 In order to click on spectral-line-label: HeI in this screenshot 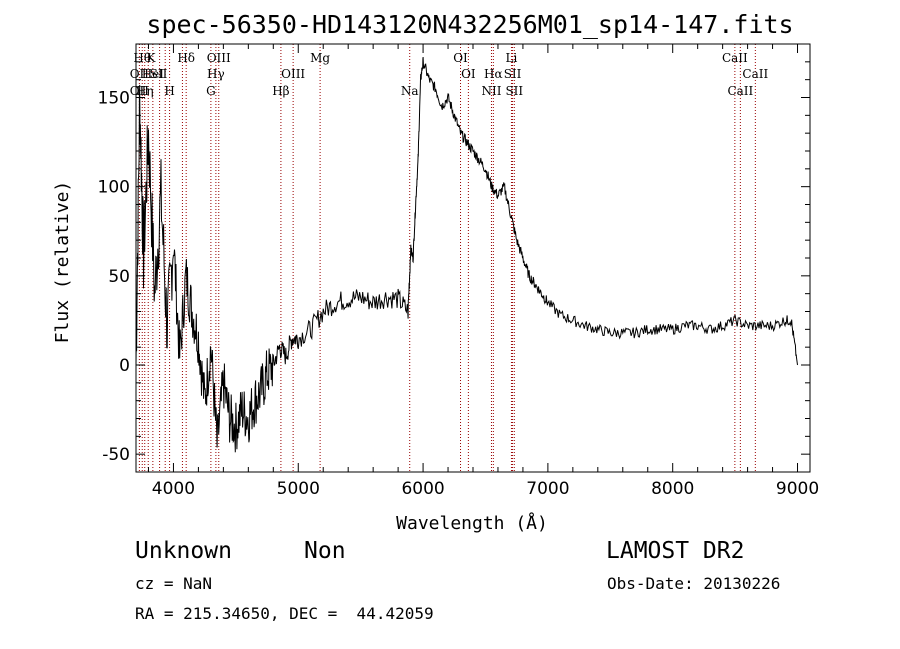, I will do `click(153, 74)`.